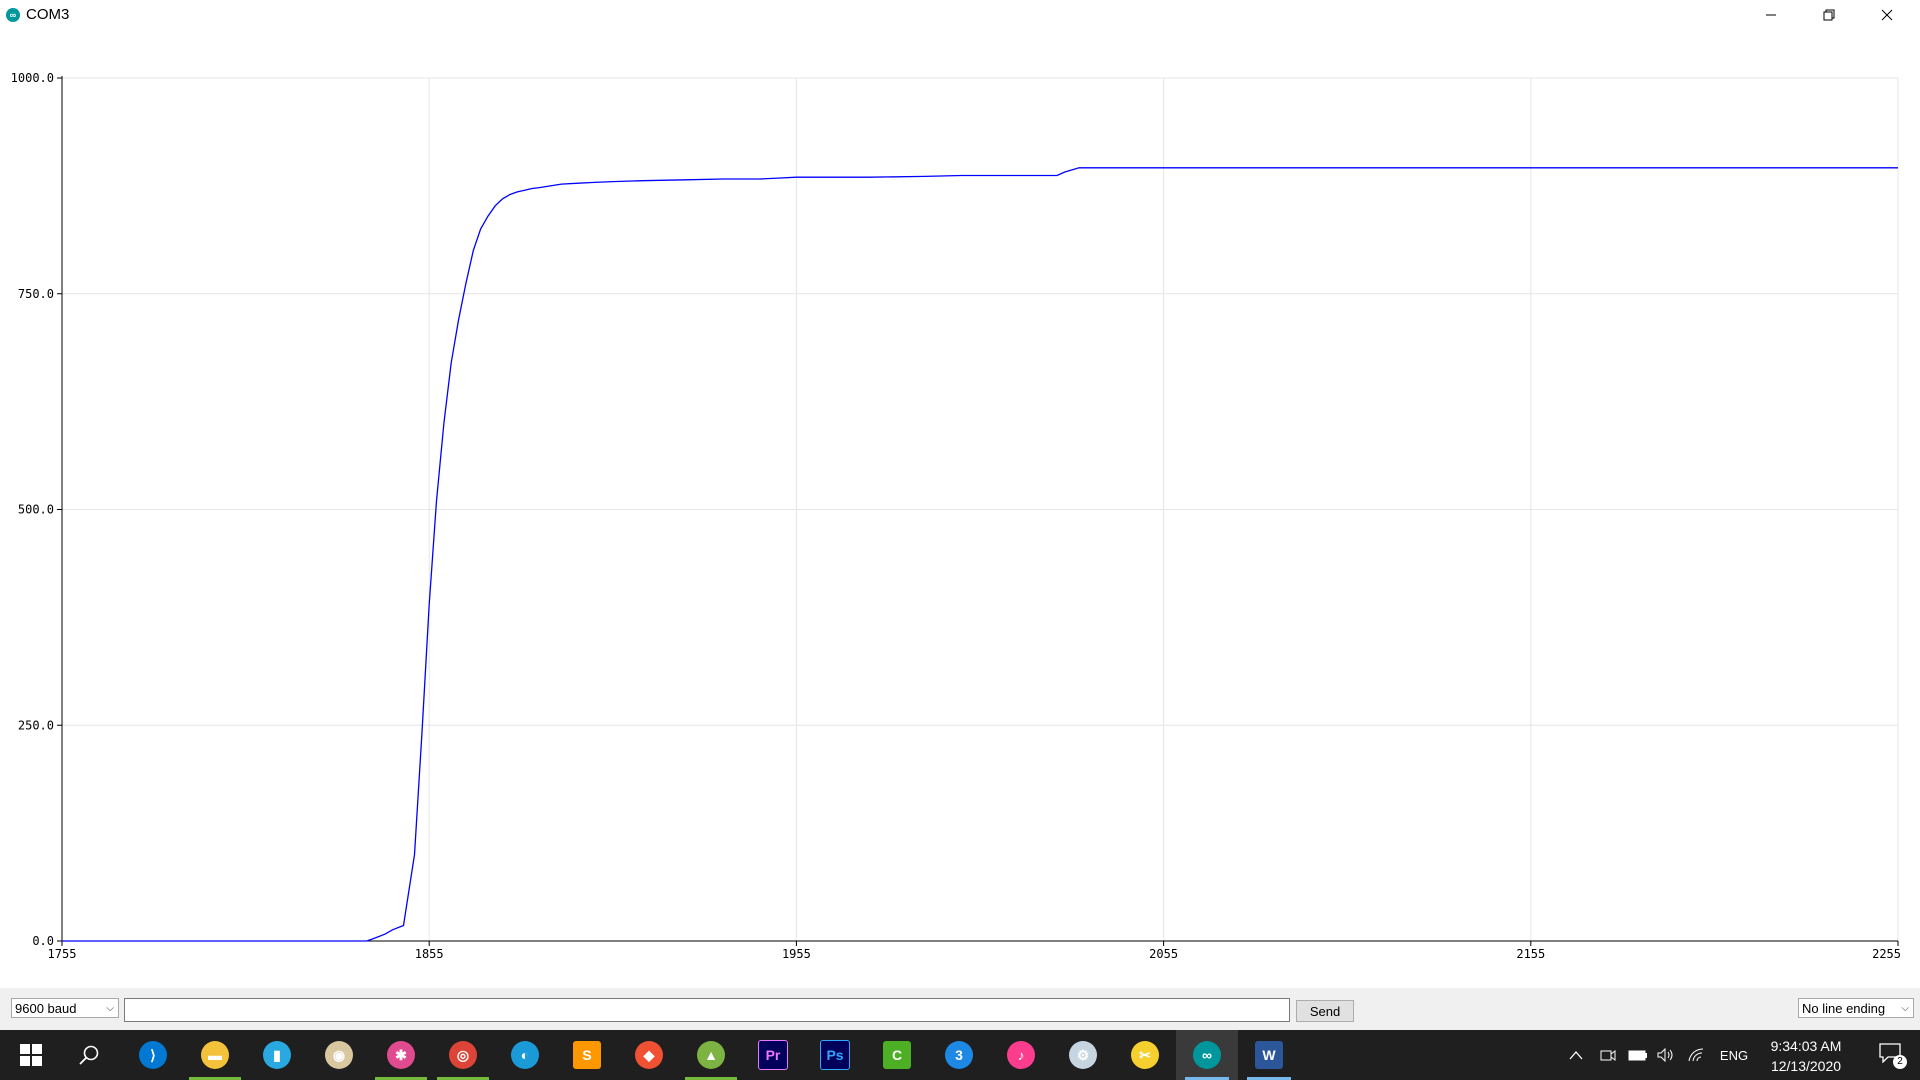  What do you see at coordinates (46, 1008) in the screenshot?
I see `baud-rate-value: 9600 baud` at bounding box center [46, 1008].